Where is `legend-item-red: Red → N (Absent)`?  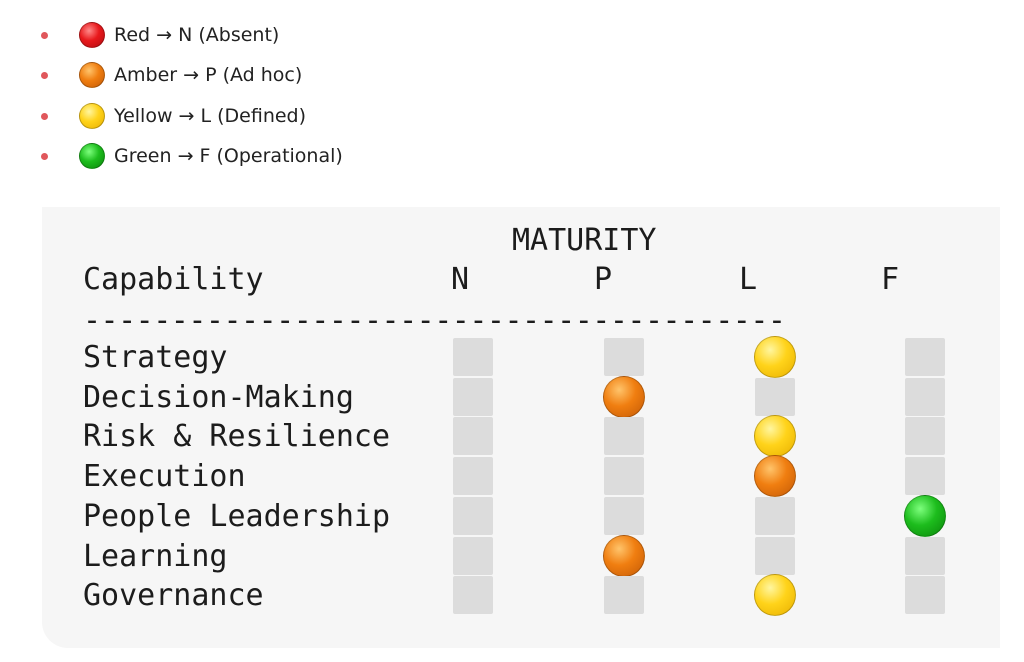
legend-item-red: Red → N (Absent) is located at coordinates (300, 35).